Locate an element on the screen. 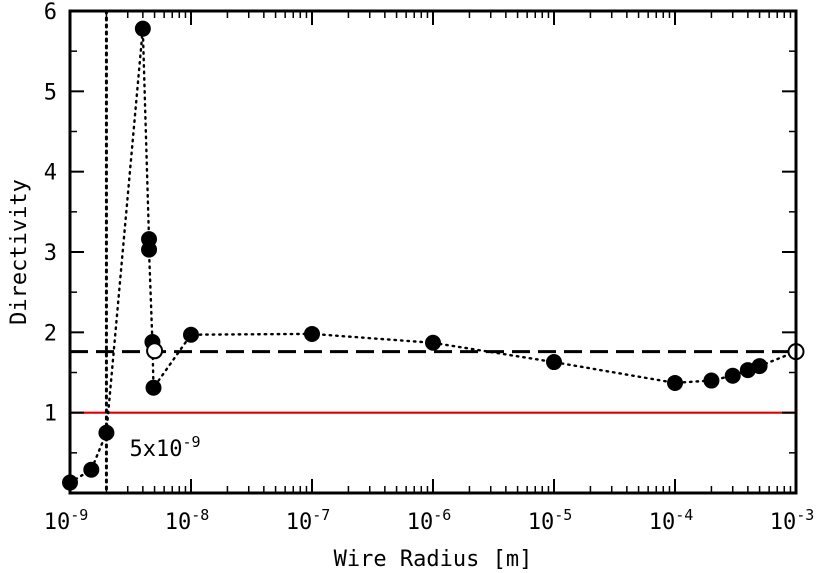 The width and height of the screenshot is (821, 573). x-tick-label-exponent: -7 is located at coordinates (321, 515).